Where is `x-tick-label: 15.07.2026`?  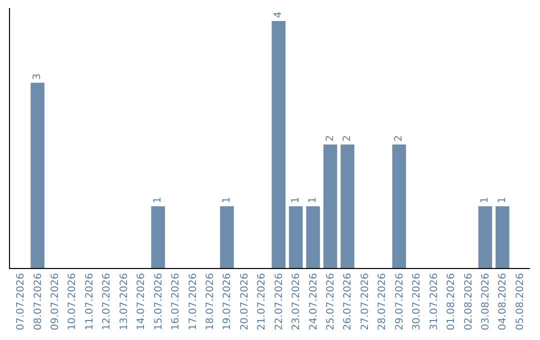 x-tick-label: 15.07.2026 is located at coordinates (158, 301).